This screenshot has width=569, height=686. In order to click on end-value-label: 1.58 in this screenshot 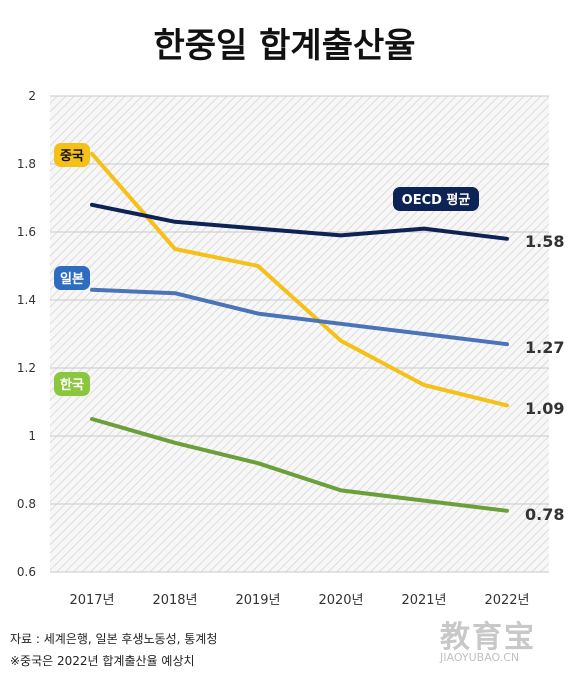, I will do `click(544, 241)`.